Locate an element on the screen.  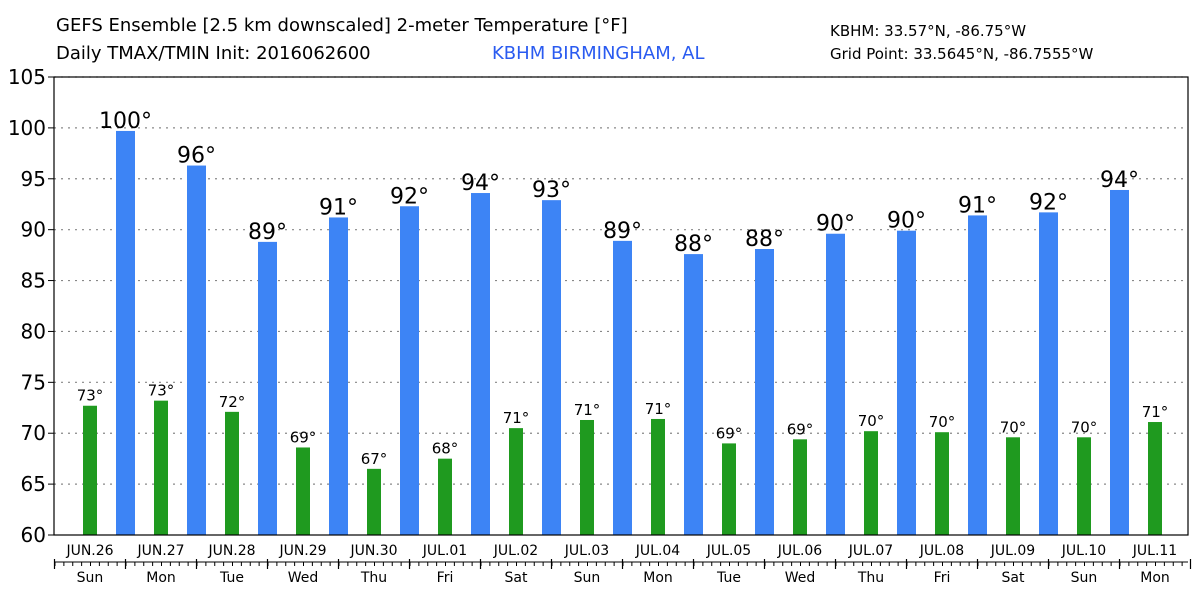
y-tick-label: 85 is located at coordinates (33, 281).